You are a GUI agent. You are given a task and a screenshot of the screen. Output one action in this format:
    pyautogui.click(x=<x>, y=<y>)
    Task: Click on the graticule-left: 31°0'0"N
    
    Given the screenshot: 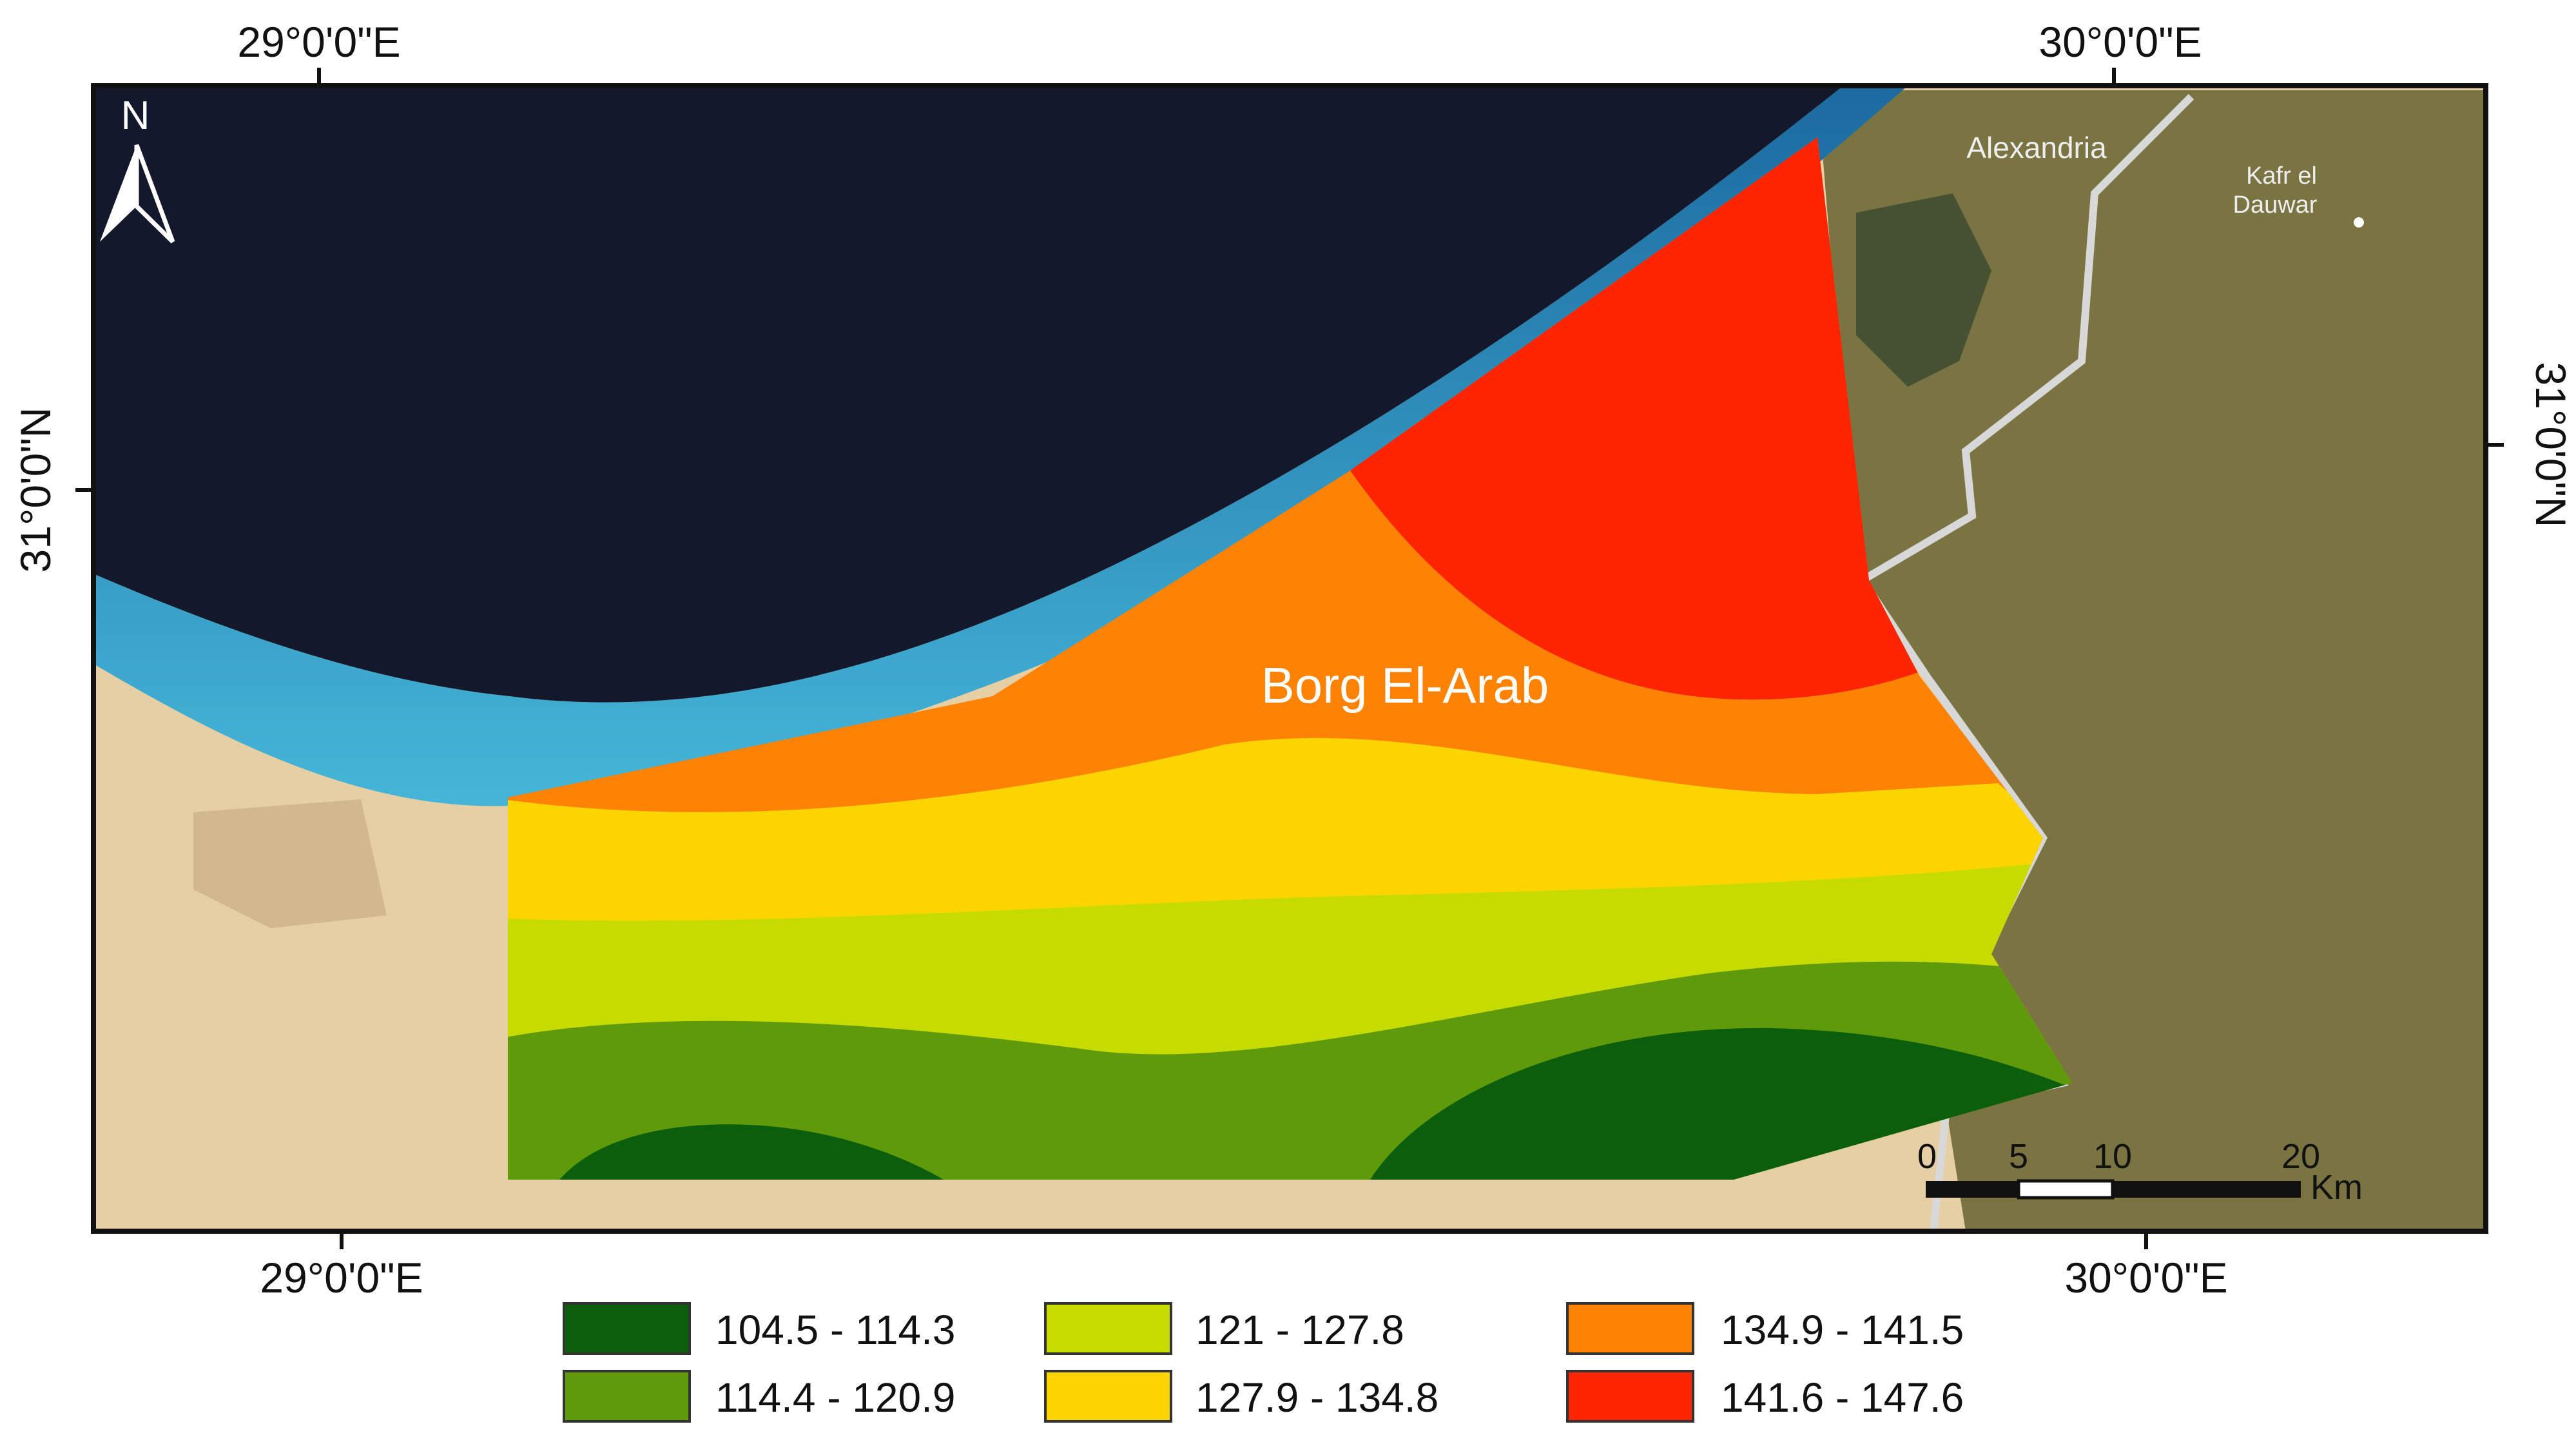 What is the action you would take?
    pyautogui.click(x=35, y=490)
    